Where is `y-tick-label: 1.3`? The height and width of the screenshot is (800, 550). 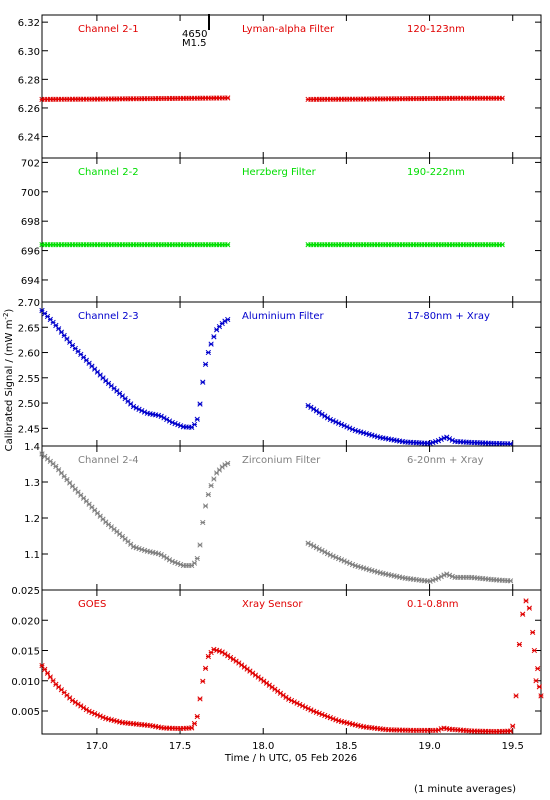 y-tick-label: 1.3 is located at coordinates (32, 483).